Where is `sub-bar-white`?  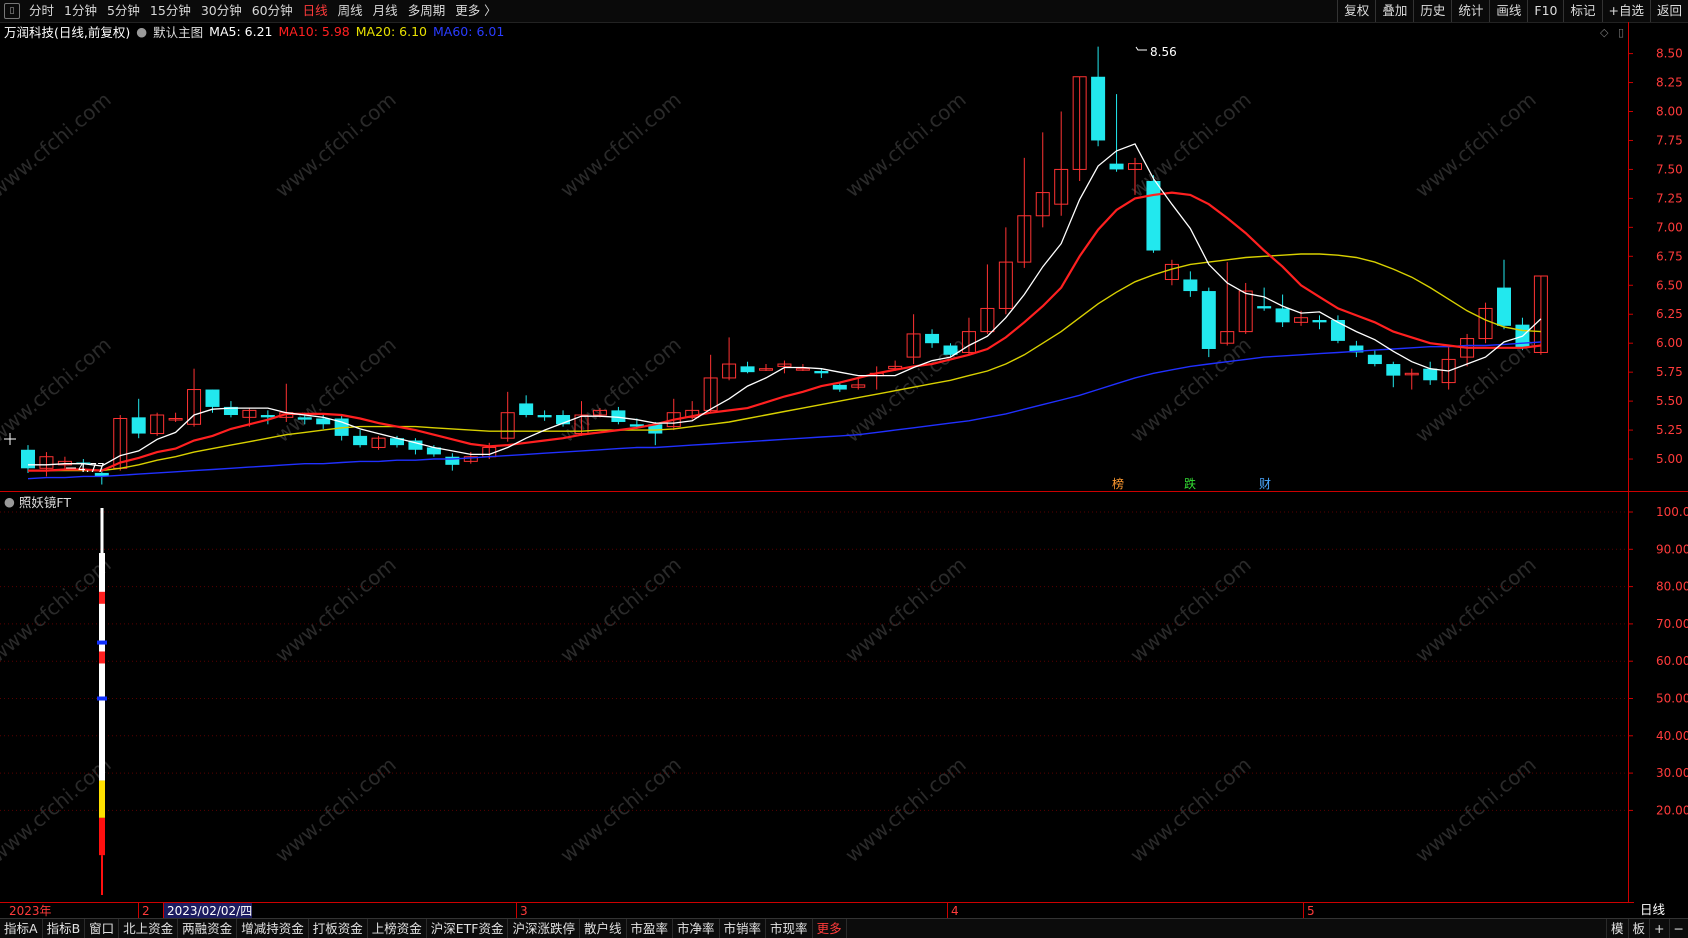 sub-bar-white is located at coordinates (102, 667).